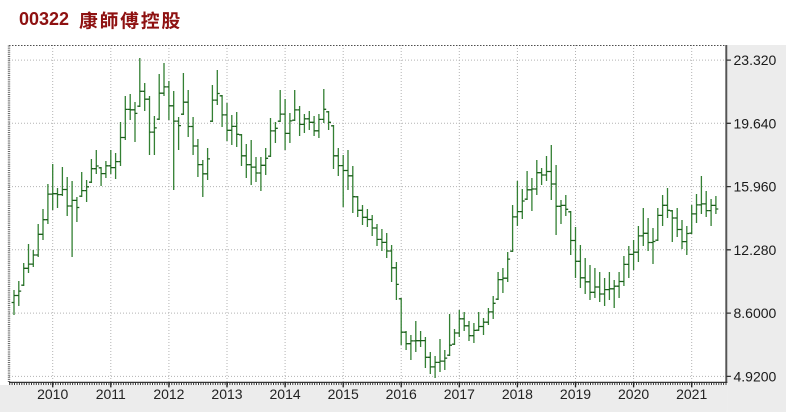 Image resolution: width=786 pixels, height=412 pixels. What do you see at coordinates (755, 123) in the screenshot?
I see `svg-text: 19.640` at bounding box center [755, 123].